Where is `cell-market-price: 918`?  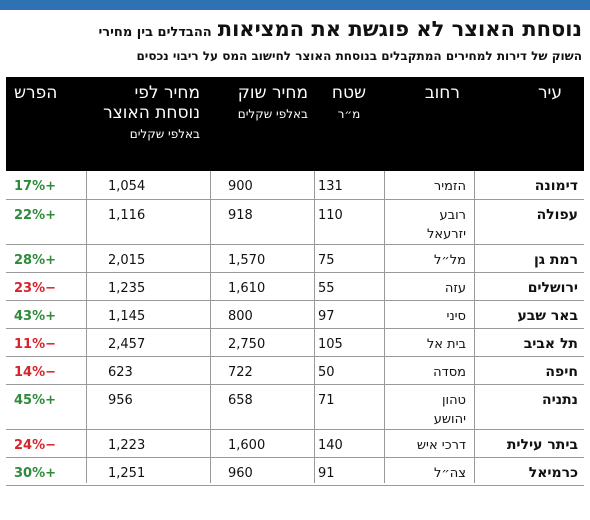
cell-market-price: 918 is located at coordinates (240, 215).